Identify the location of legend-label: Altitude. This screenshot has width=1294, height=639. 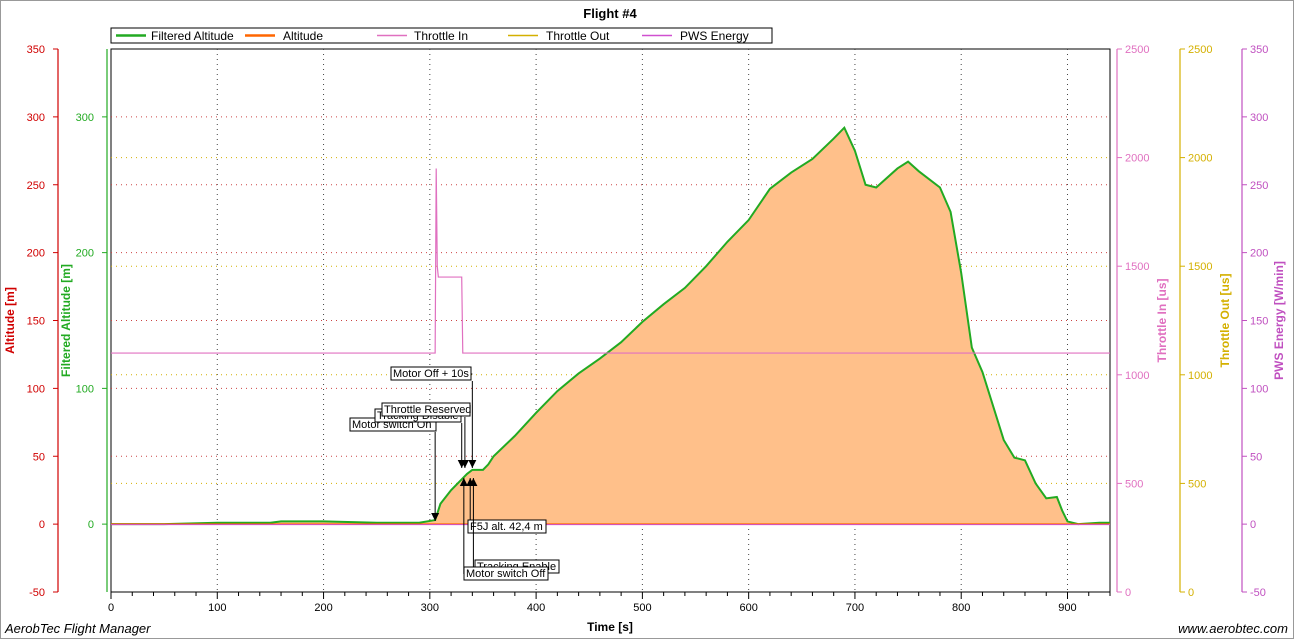
(303, 36).